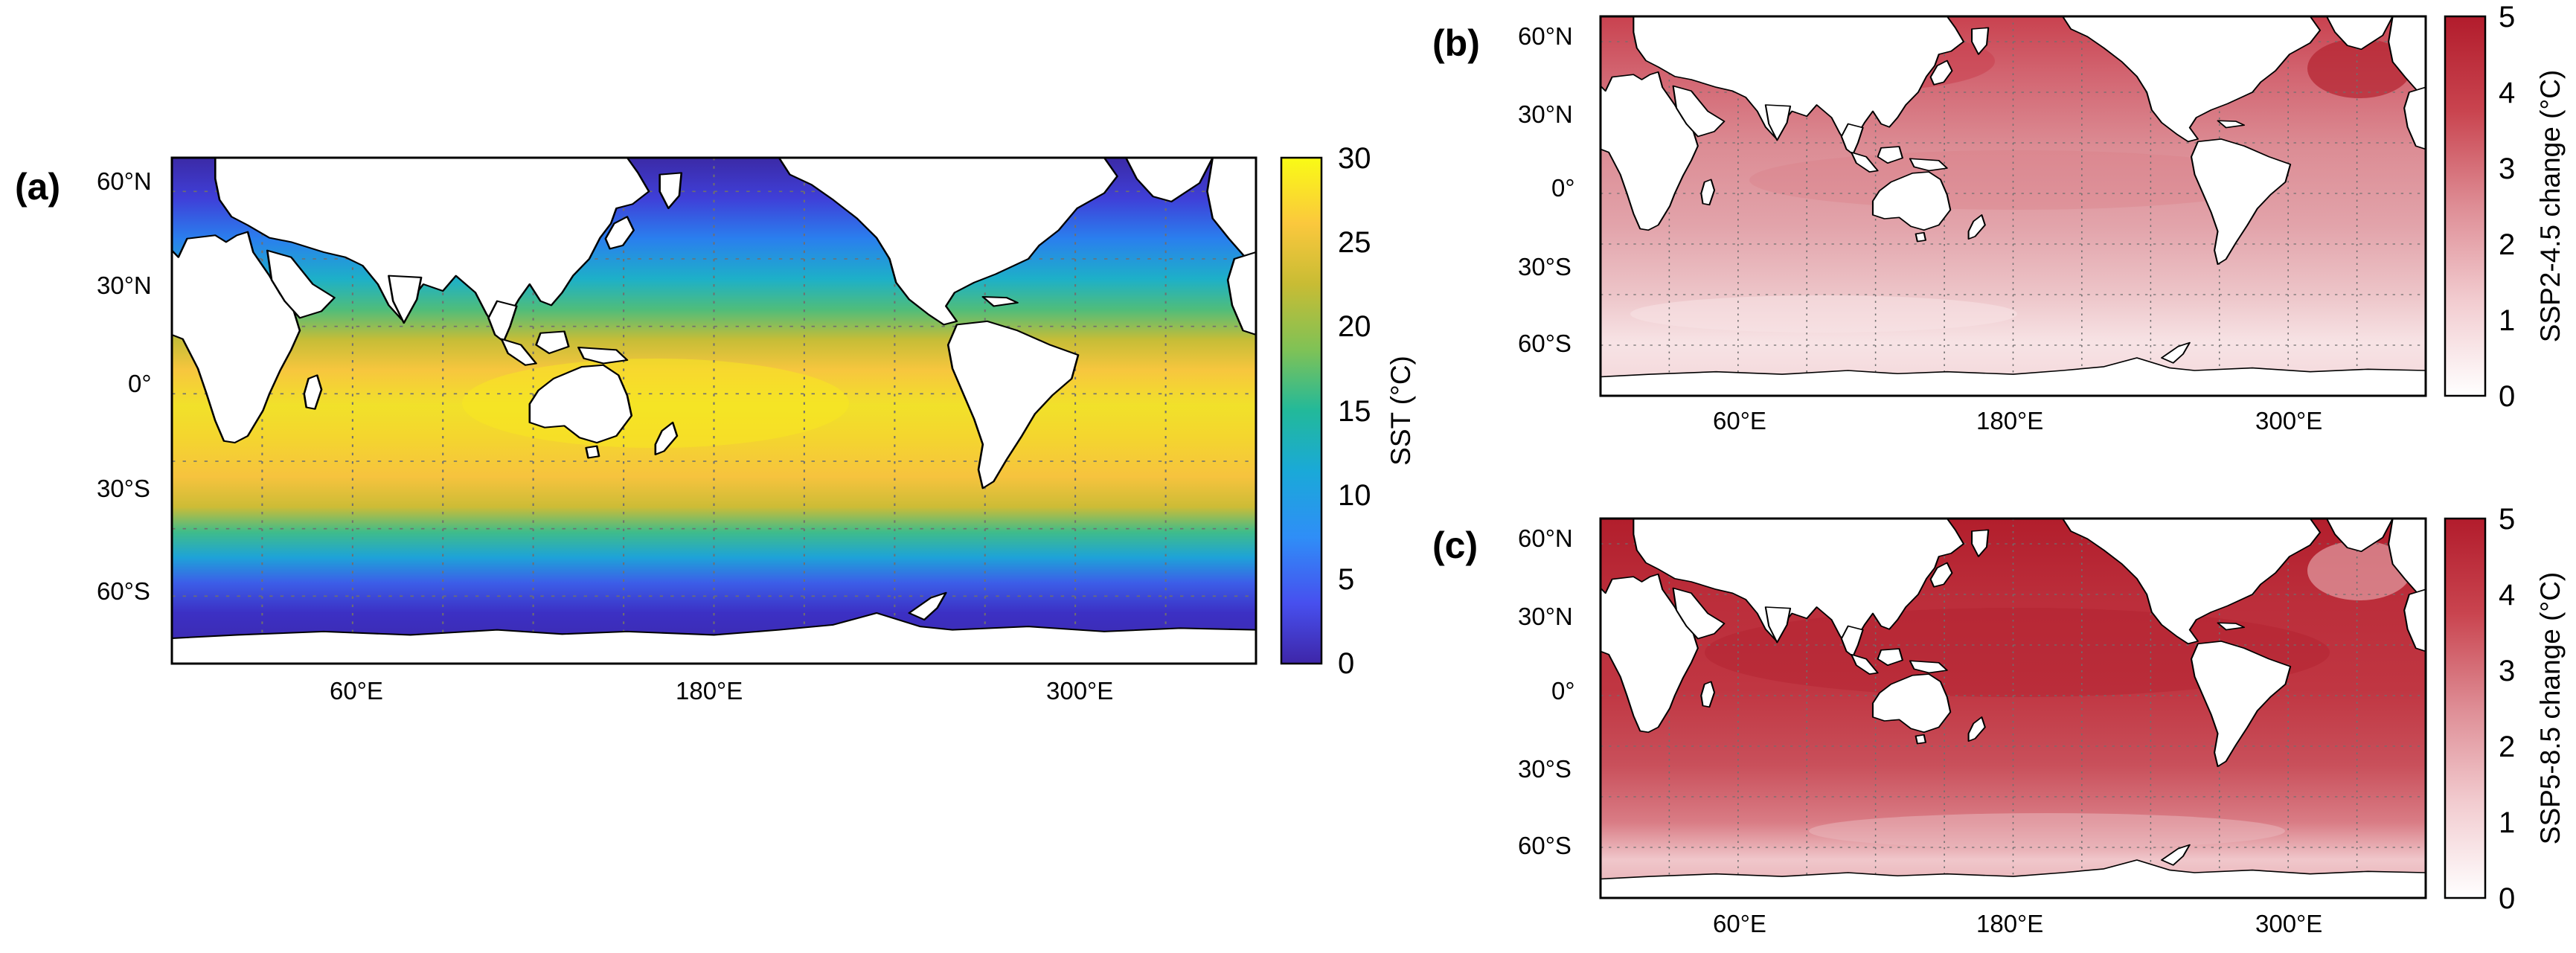 The height and width of the screenshot is (953, 2576). What do you see at coordinates (2507, 671) in the screenshot?
I see `cb-c-tick-3: 3` at bounding box center [2507, 671].